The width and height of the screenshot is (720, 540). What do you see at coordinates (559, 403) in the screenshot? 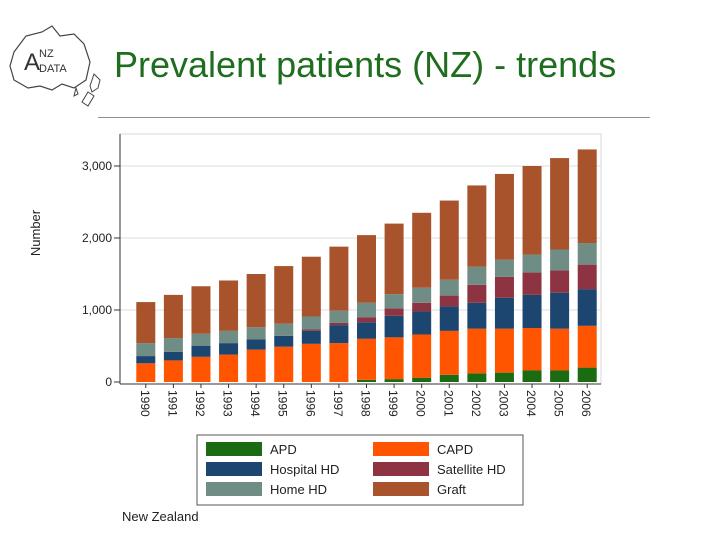
I see `x-tick-label: 2005` at bounding box center [559, 403].